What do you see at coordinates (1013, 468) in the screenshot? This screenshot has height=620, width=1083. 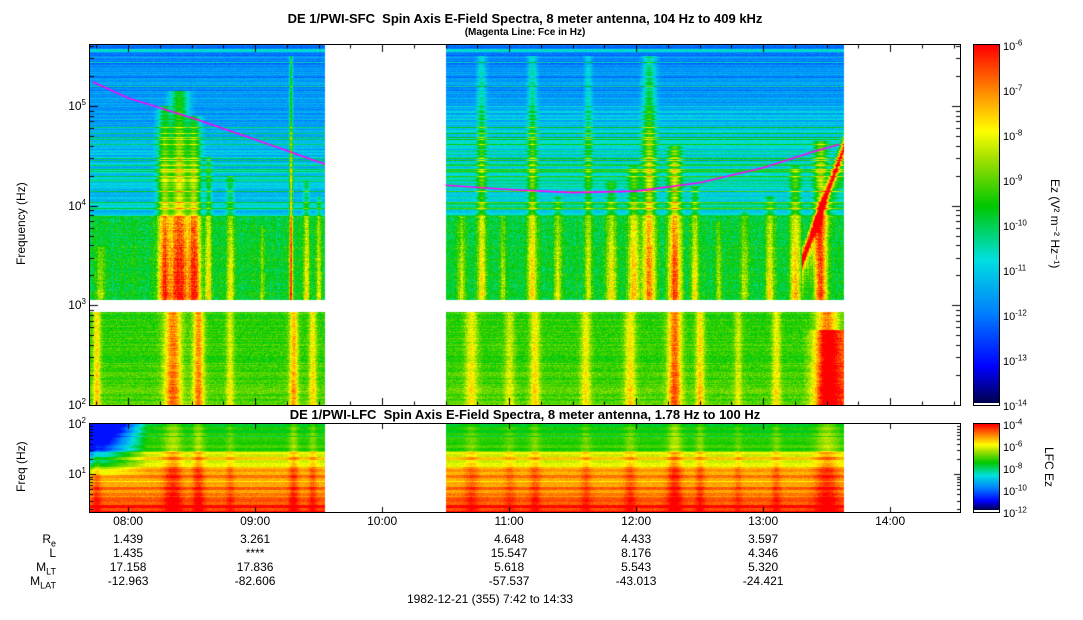 I see `lfc-colorbar-tick-label: 10⁻⁸` at bounding box center [1013, 468].